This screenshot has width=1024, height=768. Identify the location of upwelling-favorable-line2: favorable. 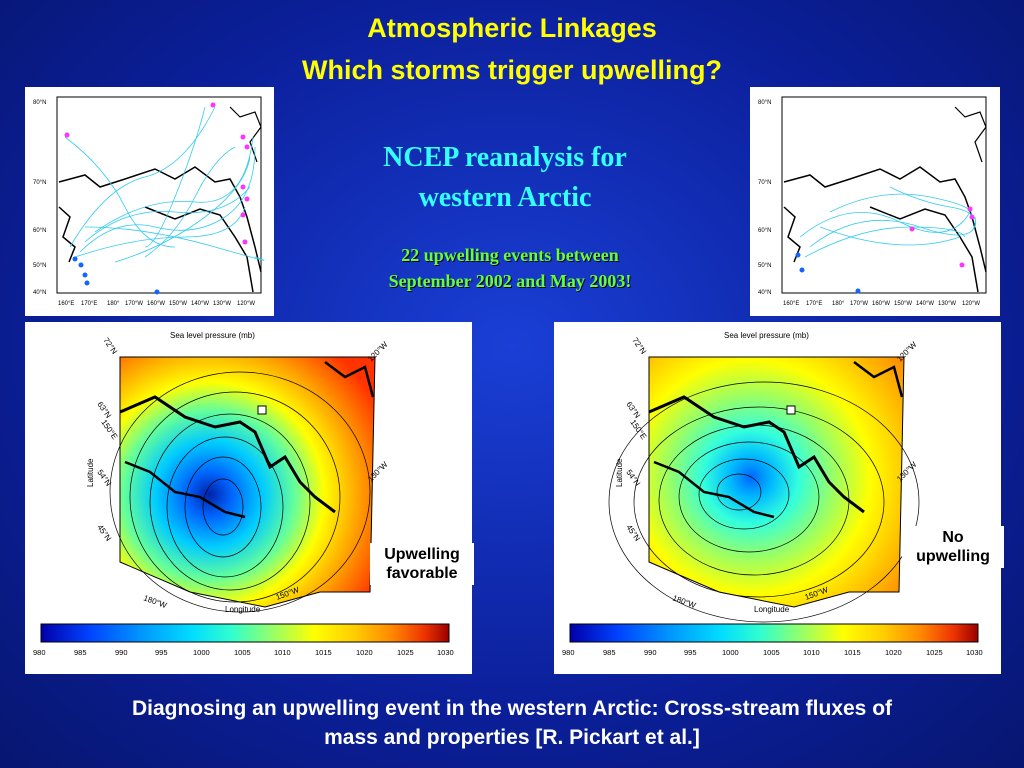
(422, 573).